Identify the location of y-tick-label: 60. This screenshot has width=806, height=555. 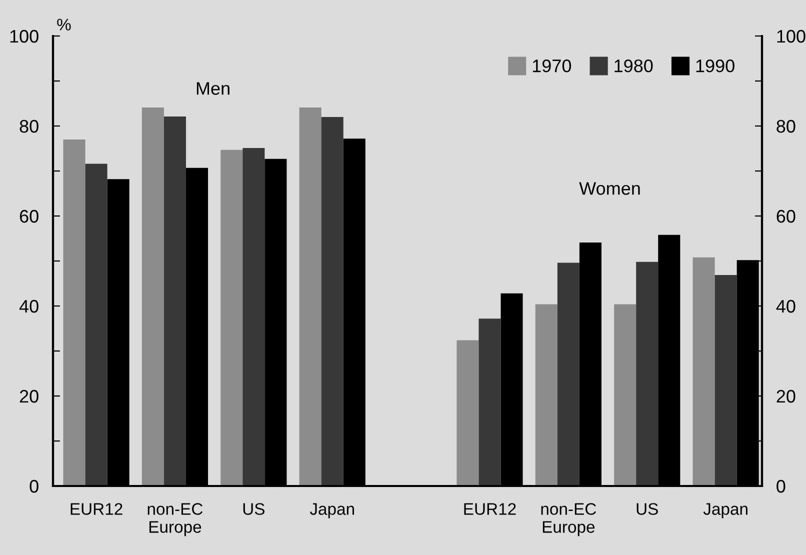
(29, 216).